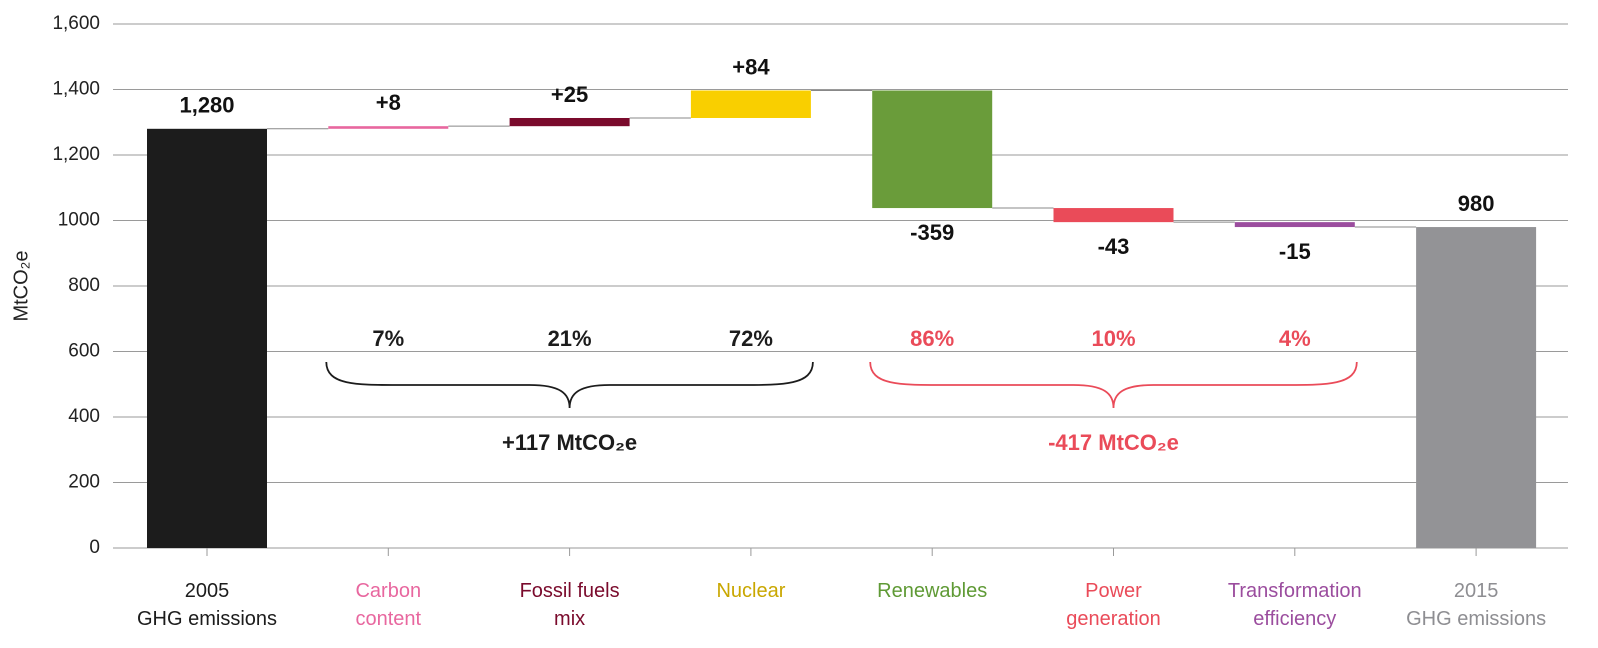 The width and height of the screenshot is (1598, 648). Describe the element at coordinates (1113, 605) in the screenshot. I see `x-tick-label: Power generation` at that location.